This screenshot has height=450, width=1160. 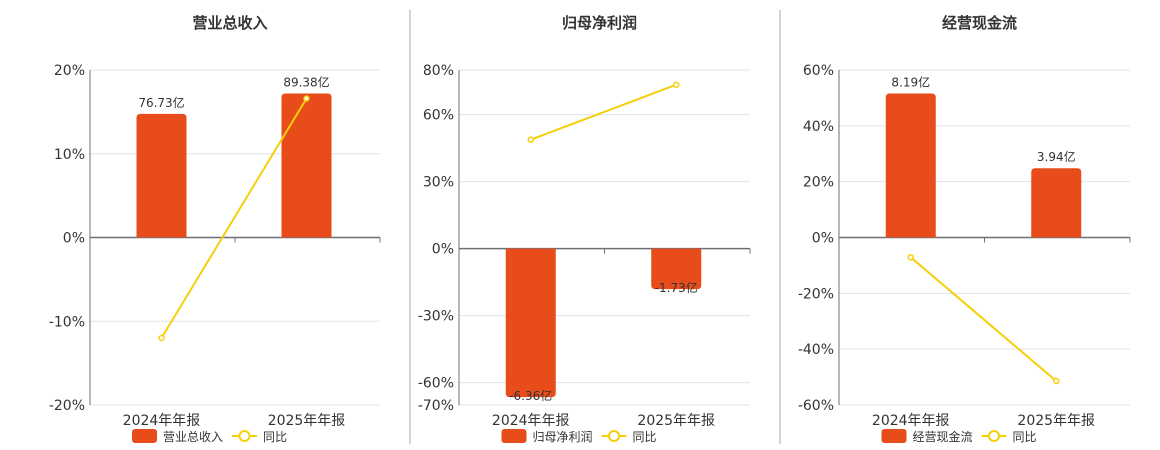 What do you see at coordinates (676, 287) in the screenshot?
I see `bar-data-label: -1.73亿` at bounding box center [676, 287].